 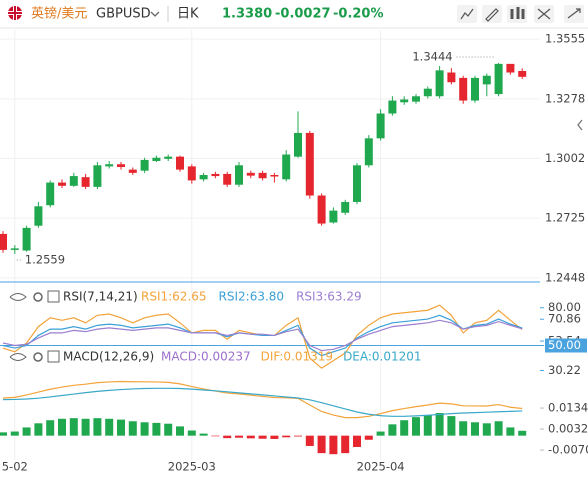 I want to click on macd-header: MACD(12,26,9), so click(x=81, y=357).